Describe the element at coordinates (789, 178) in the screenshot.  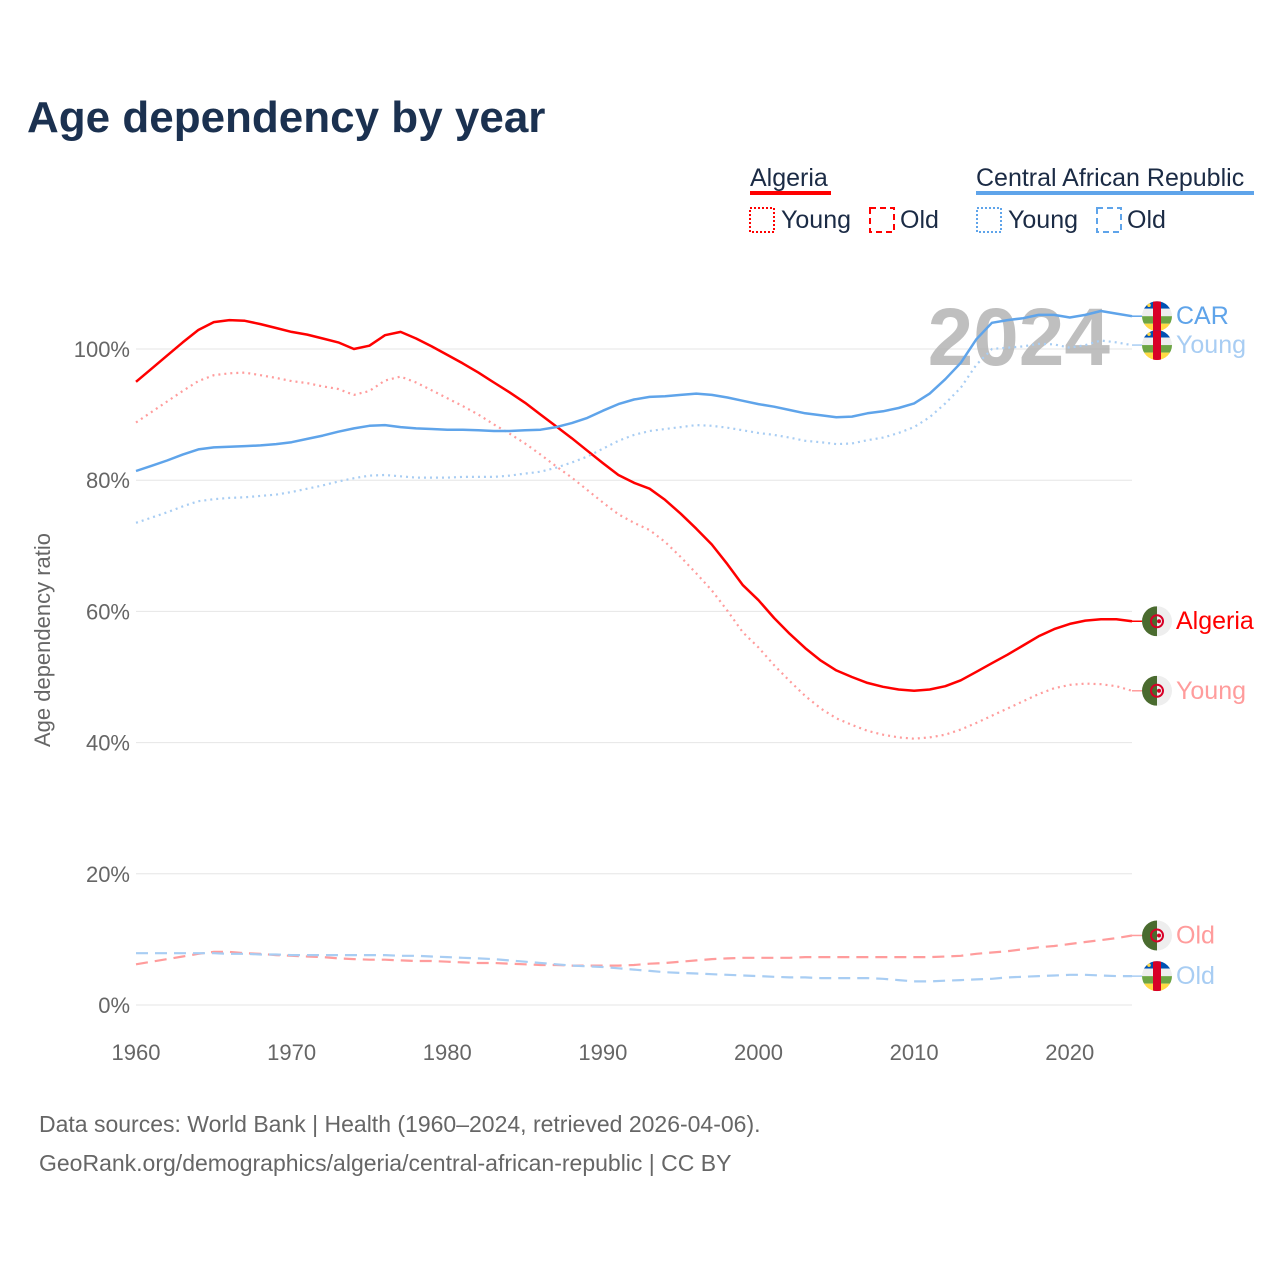
I see `legend-algeria-label: Algeria` at that location.